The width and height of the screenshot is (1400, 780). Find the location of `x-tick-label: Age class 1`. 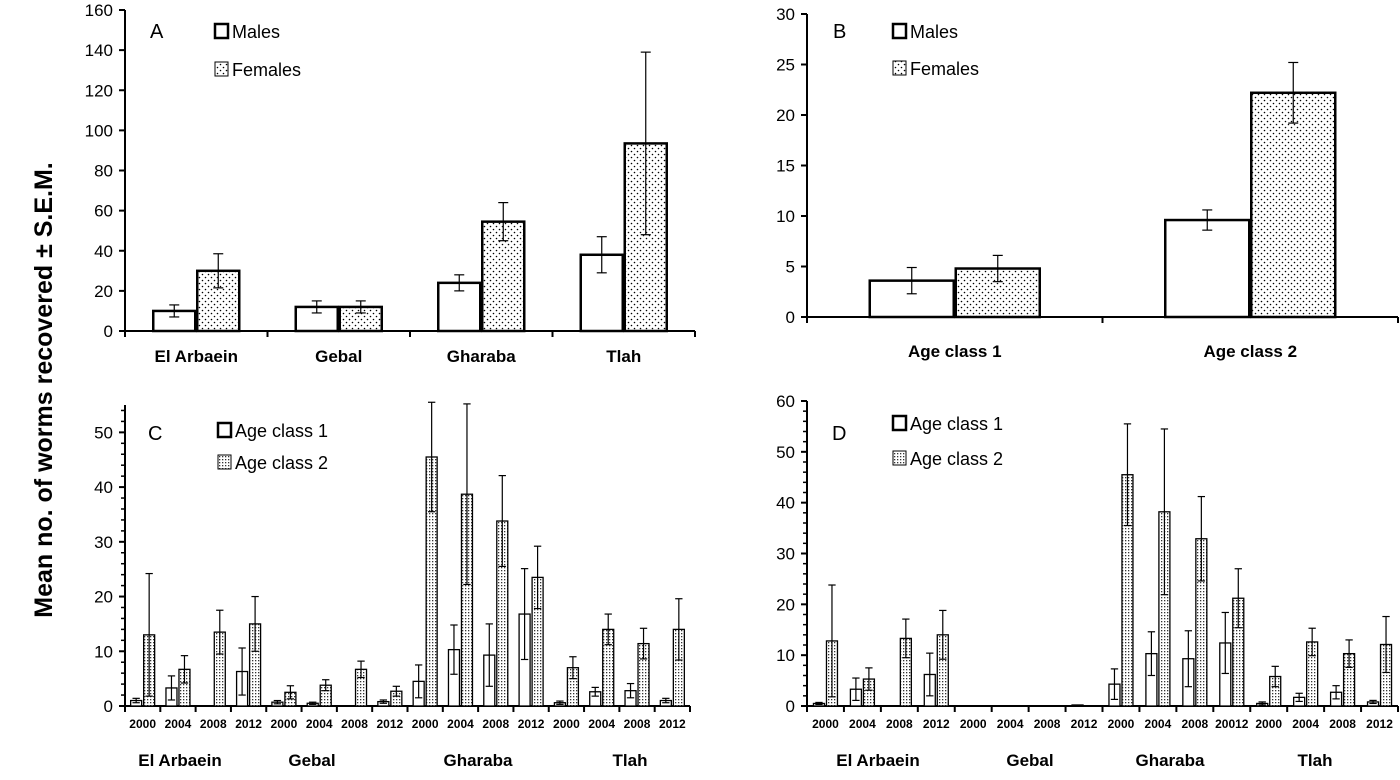

x-tick-label: Age class 1 is located at coordinates (955, 351).